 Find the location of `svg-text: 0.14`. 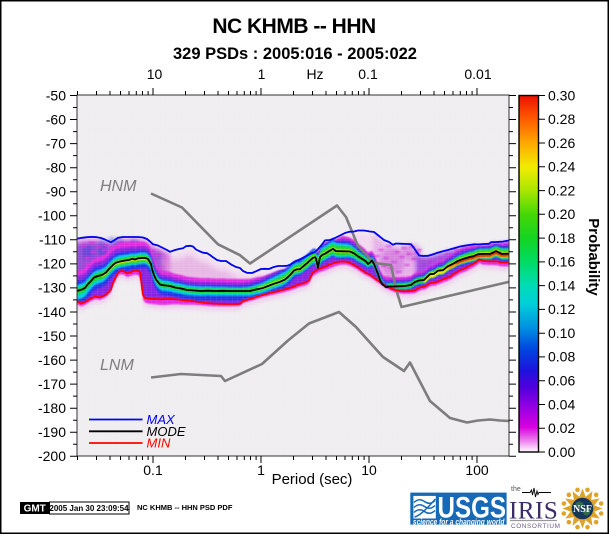

svg-text: 0.14 is located at coordinates (561, 285).